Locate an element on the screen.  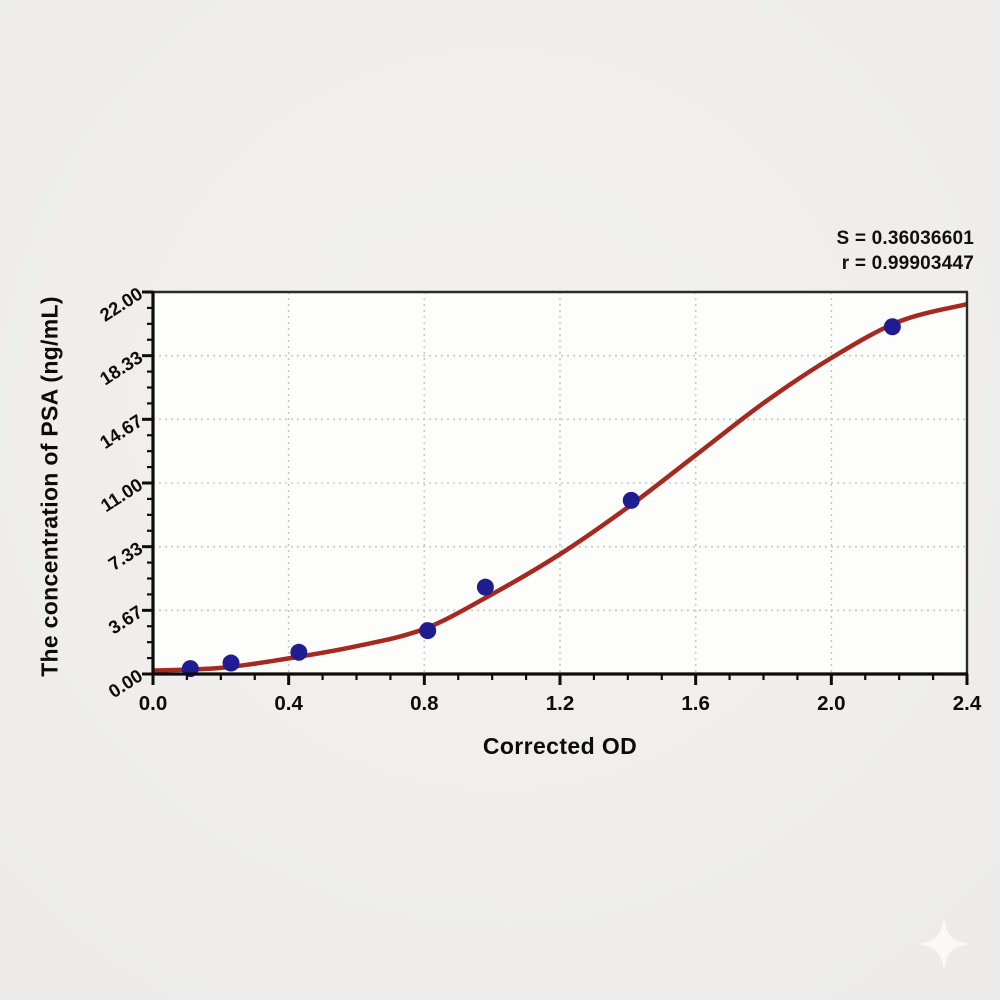
sparkle-star-icon is located at coordinates (944, 944).